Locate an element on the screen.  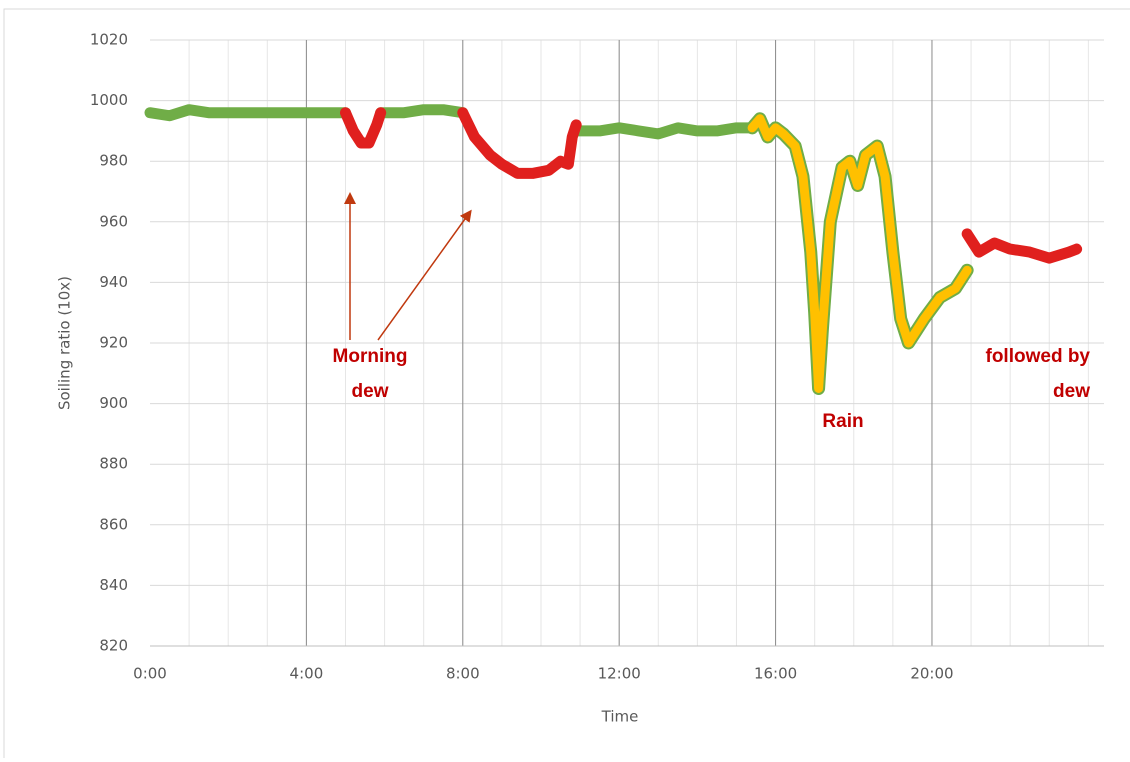
x-axis-label: Time is located at coordinates (620, 717).